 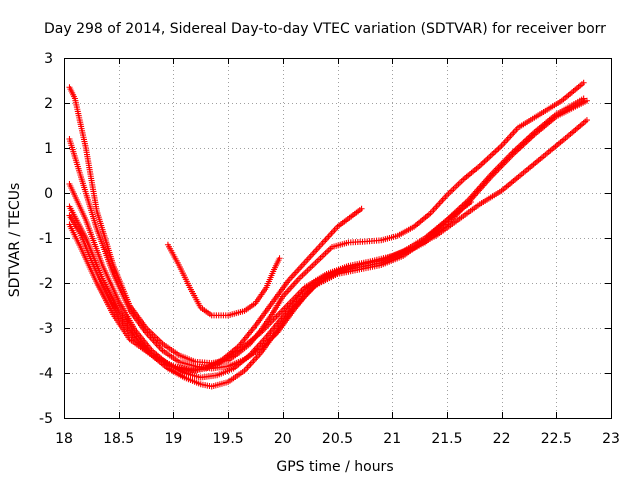 I want to click on x-tick-label: 19, so click(x=173, y=439).